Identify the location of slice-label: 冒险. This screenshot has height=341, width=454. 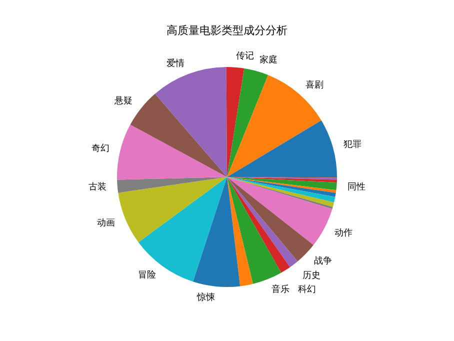
(147, 274).